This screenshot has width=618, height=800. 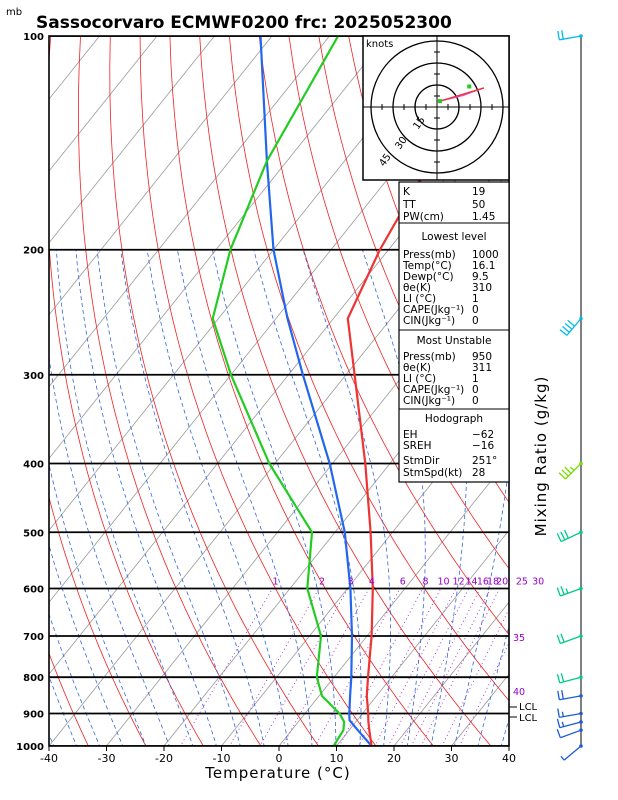 I want to click on index-label: SREH, so click(x=417, y=446).